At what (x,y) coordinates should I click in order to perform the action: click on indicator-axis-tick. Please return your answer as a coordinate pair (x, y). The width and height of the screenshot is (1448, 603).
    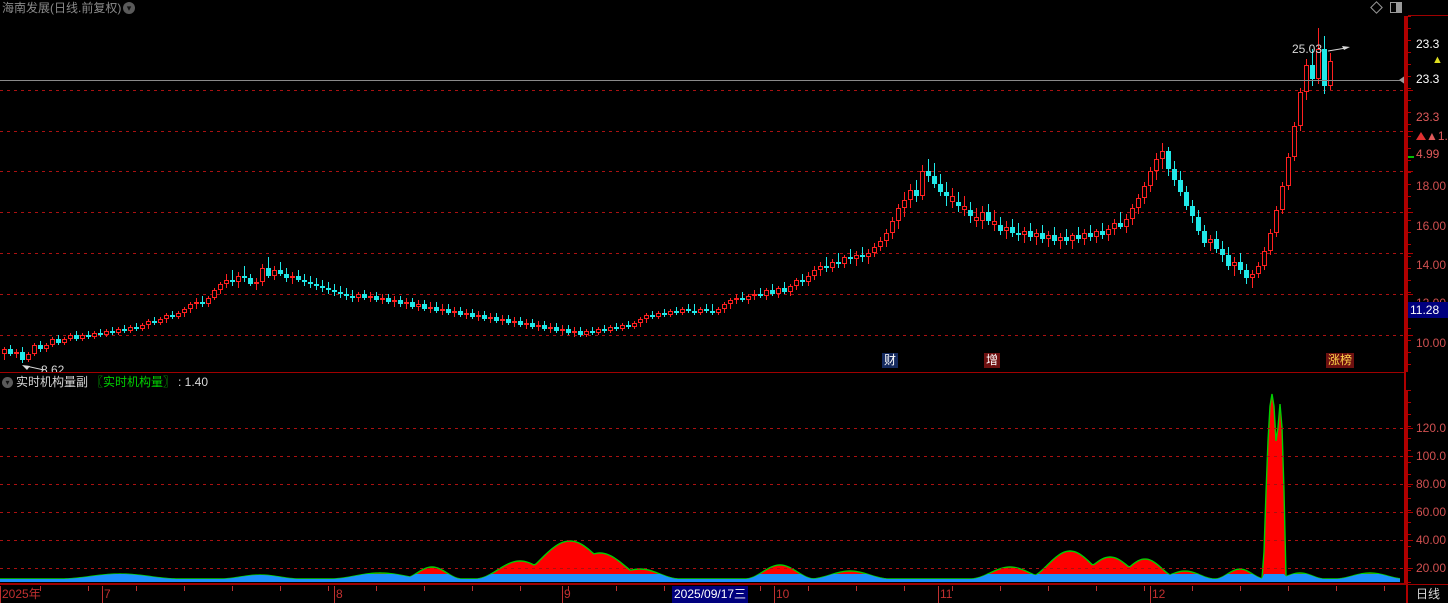
    Looking at the image, I should click on (1410, 484).